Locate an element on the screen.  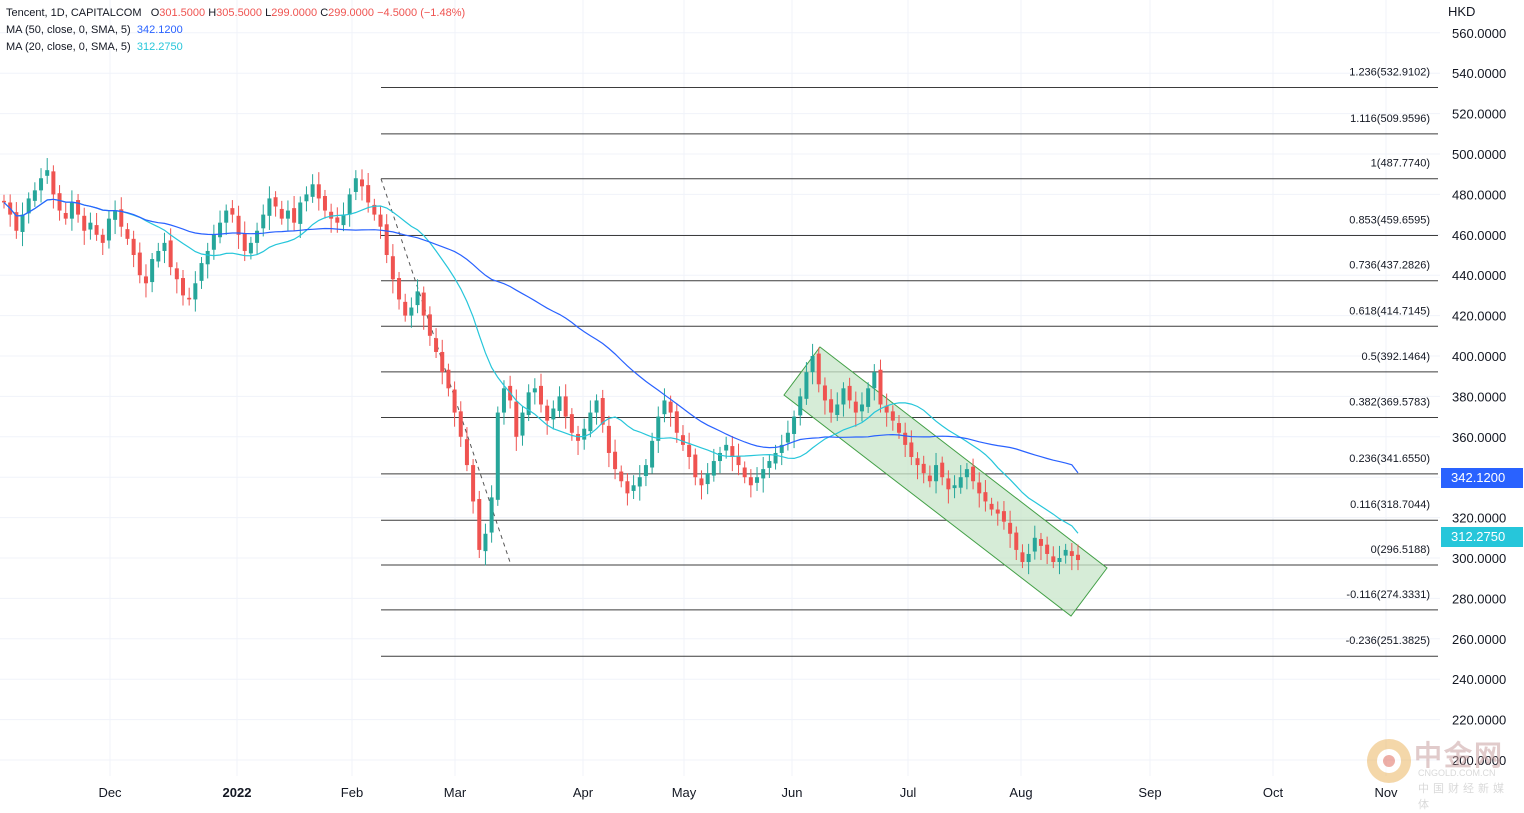
low-value: 299.0000 is located at coordinates (294, 13).